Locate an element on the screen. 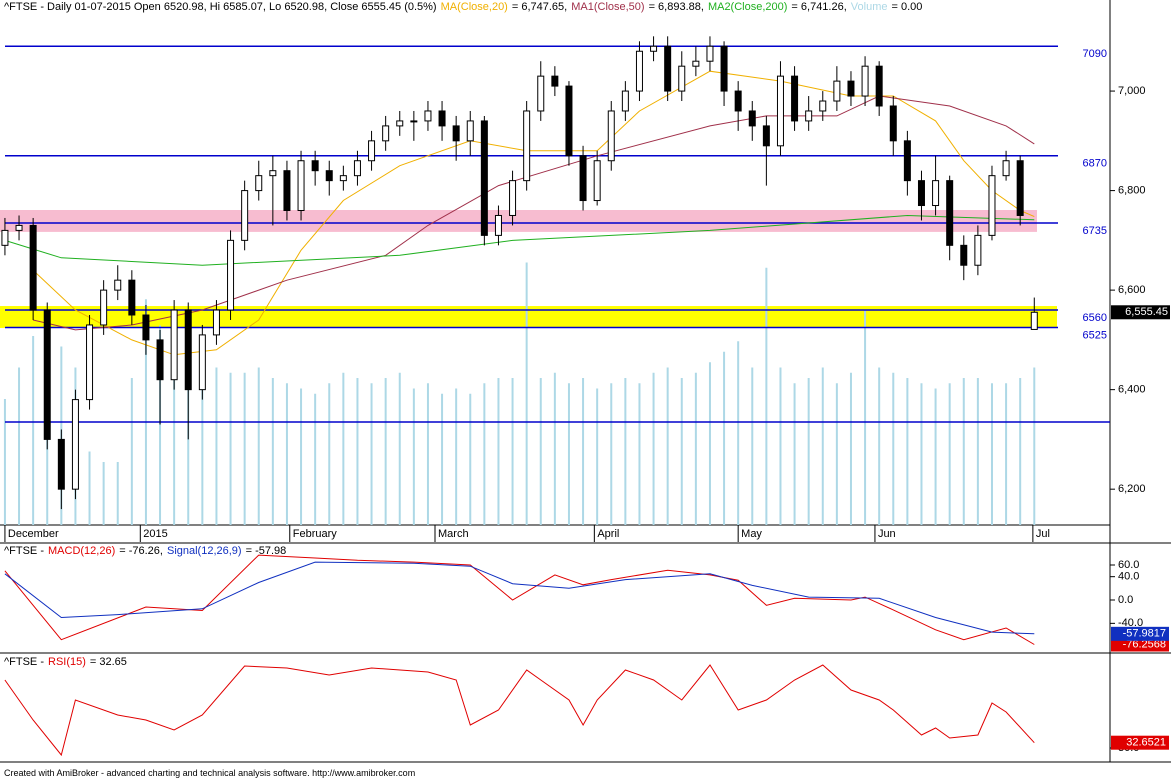  legend-value: = 6,893.88, is located at coordinates (676, 7).